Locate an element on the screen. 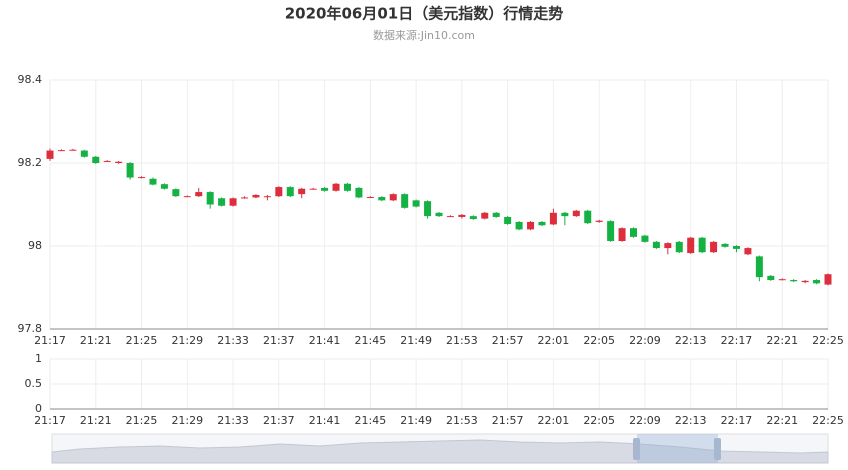 The height and width of the screenshot is (470, 848). x-tick-label: 21:57 is located at coordinates (508, 420).